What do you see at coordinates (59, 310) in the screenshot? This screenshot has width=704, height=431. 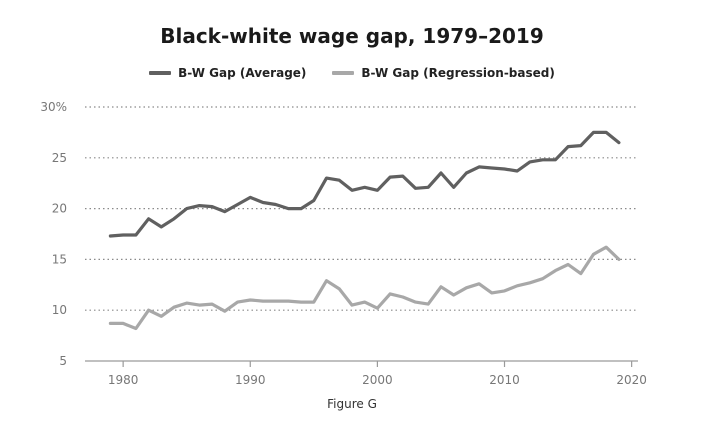 I see `y-tick-label-10: 10` at bounding box center [59, 310].